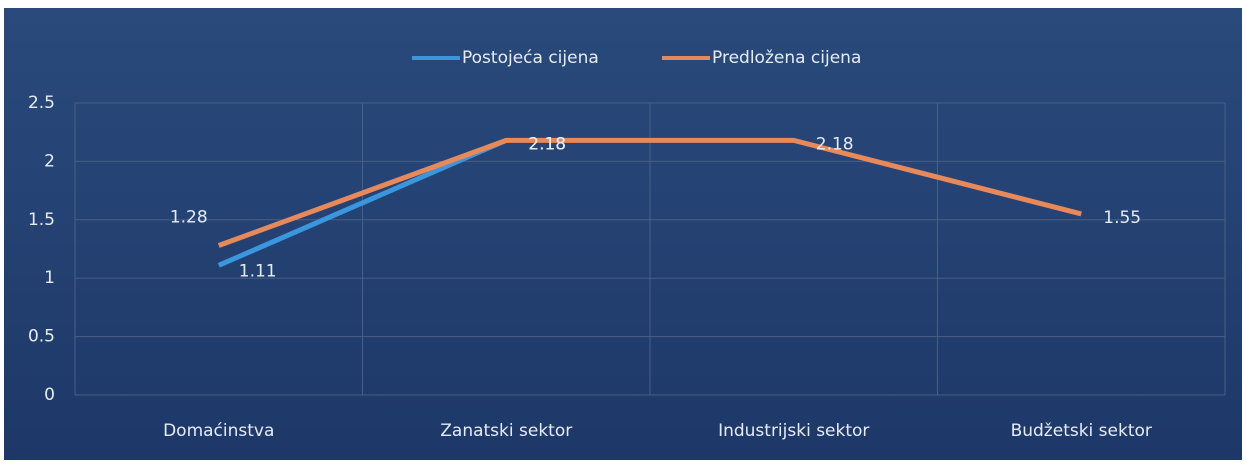  What do you see at coordinates (1122, 218) in the screenshot?
I see `data-label: 1.55` at bounding box center [1122, 218].